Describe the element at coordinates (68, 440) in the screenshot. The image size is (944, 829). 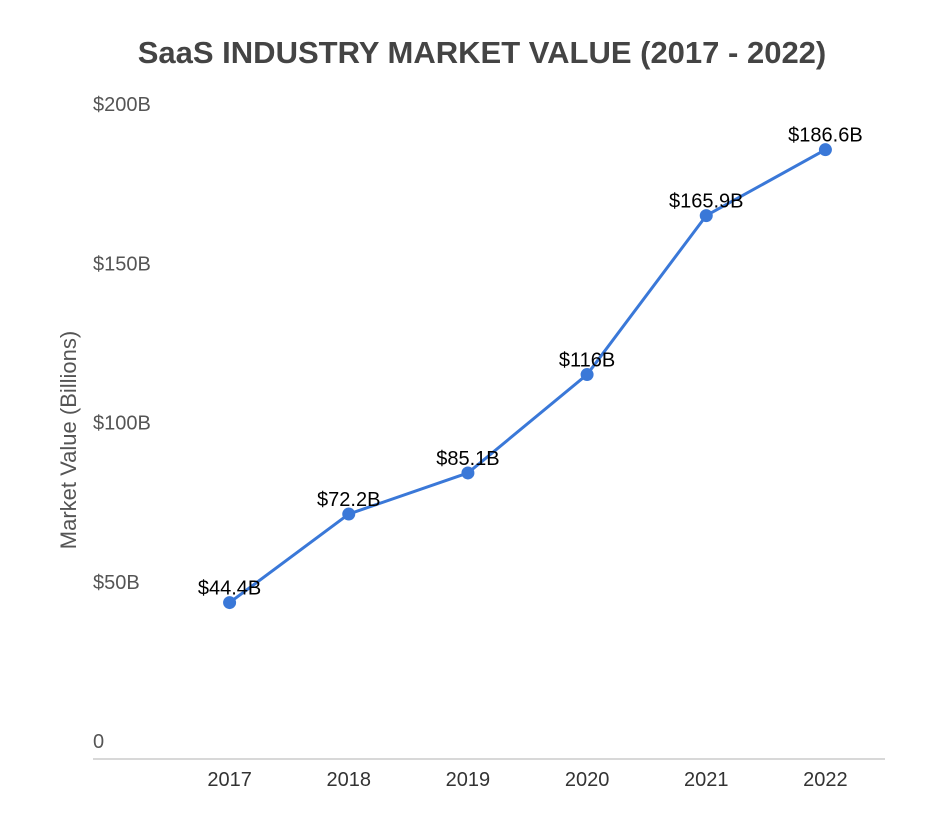
I see `y-axis-label: Market Value (Billions)` at that location.